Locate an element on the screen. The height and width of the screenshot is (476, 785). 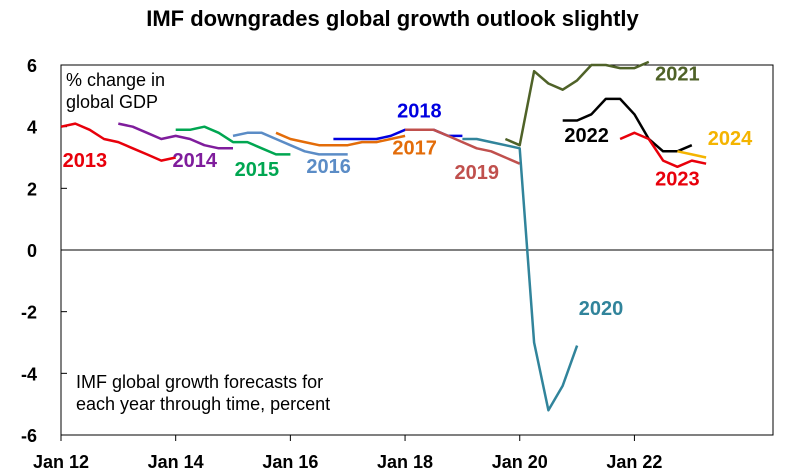
series-label-2021: 2021 is located at coordinates (677, 74).